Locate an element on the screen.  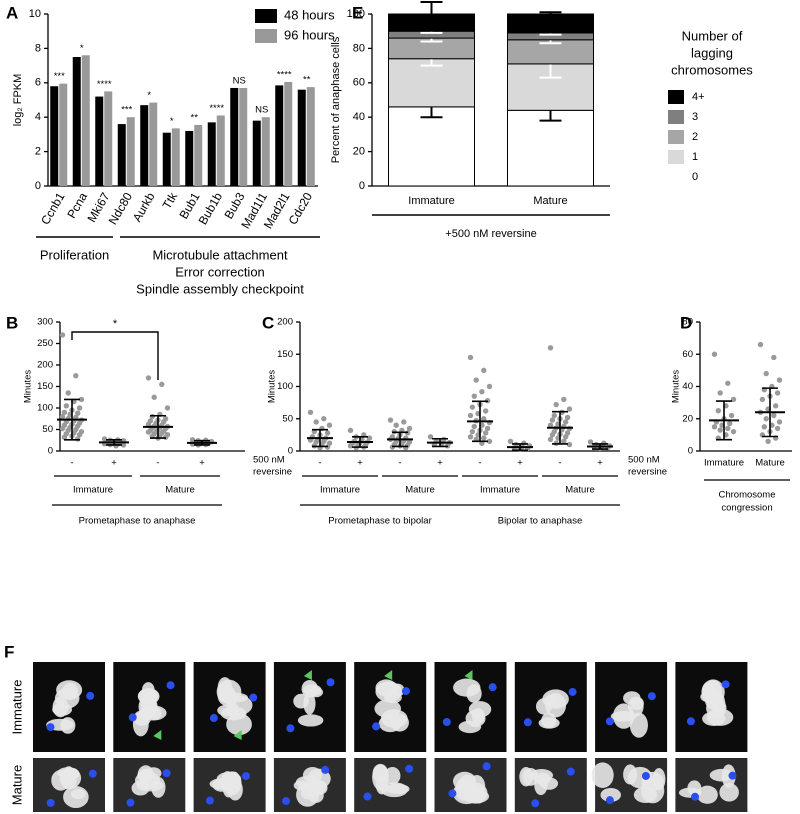
legend-swatch is located at coordinates (676, 177).